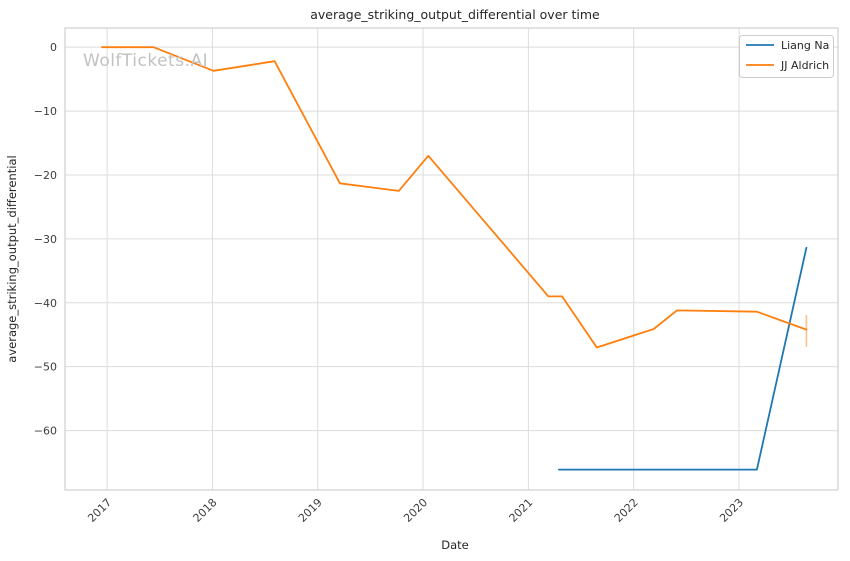  I want to click on y-tick-label: −30, so click(45, 239).